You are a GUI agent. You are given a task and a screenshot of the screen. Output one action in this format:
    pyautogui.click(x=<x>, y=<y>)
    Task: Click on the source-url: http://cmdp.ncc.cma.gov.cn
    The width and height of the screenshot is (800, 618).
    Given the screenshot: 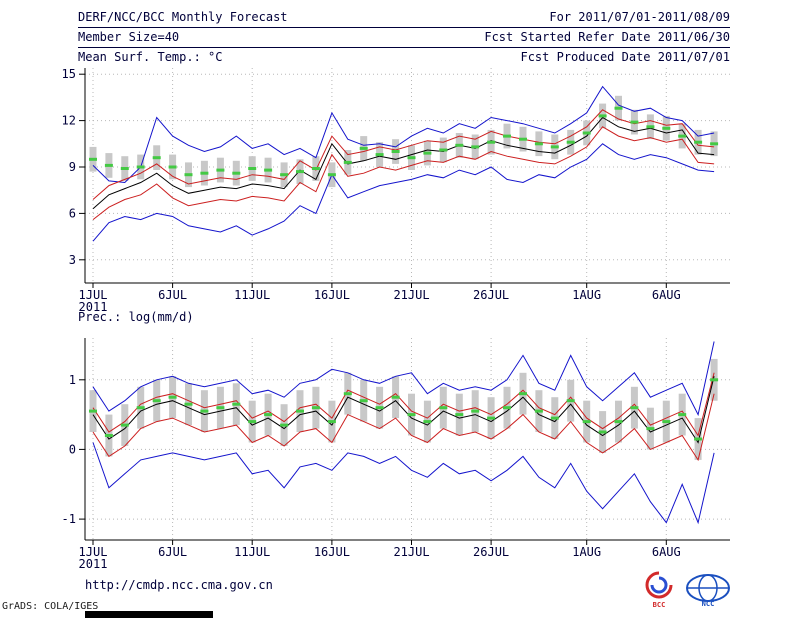 What is the action you would take?
    pyautogui.click(x=179, y=585)
    